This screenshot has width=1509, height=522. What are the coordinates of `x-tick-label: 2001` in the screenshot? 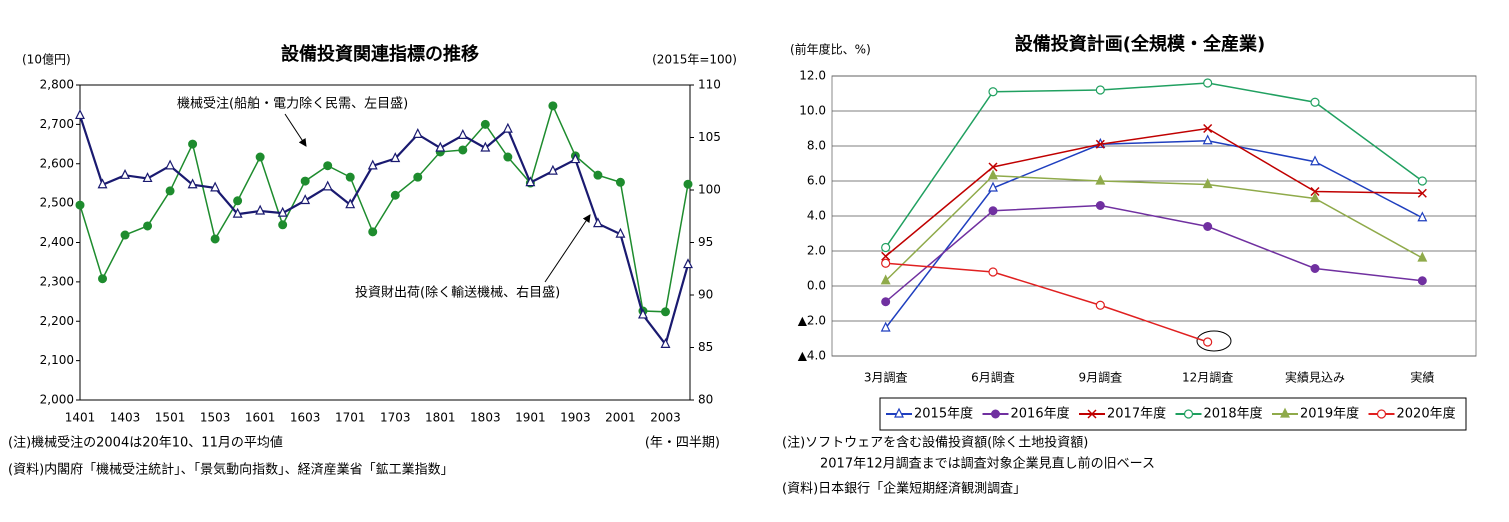 It's located at (620, 418).